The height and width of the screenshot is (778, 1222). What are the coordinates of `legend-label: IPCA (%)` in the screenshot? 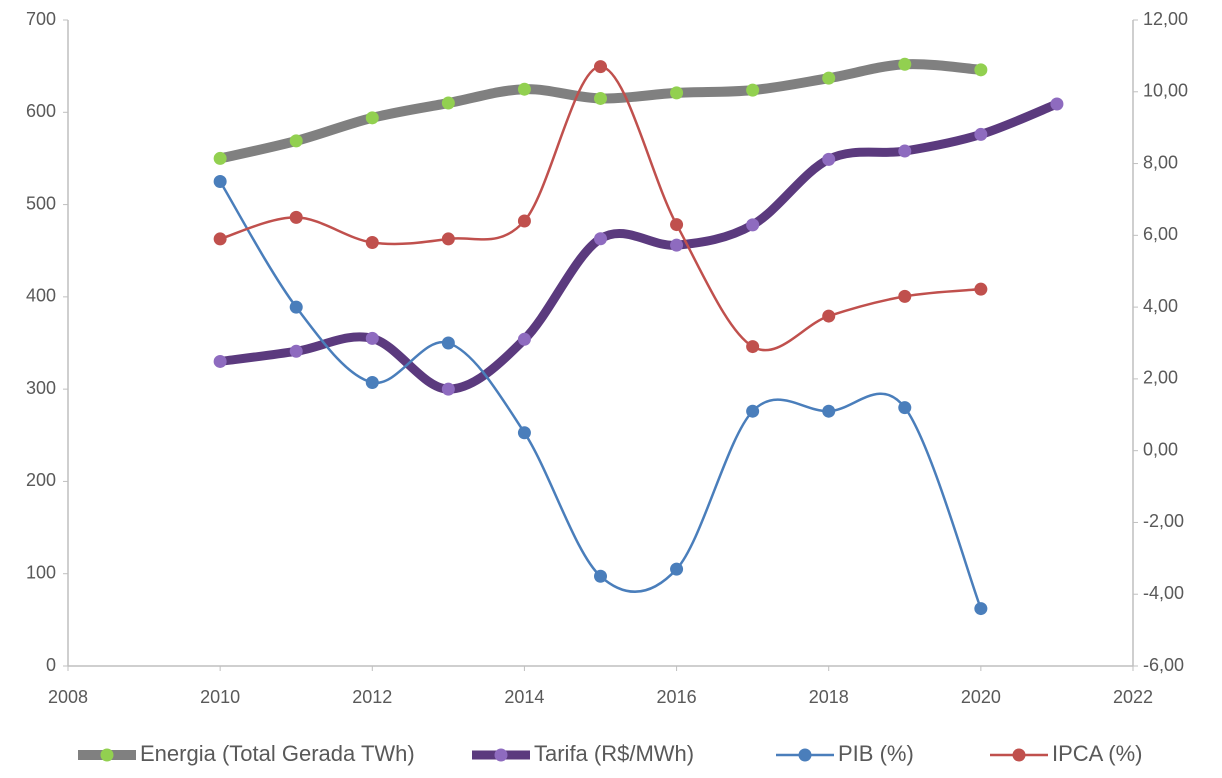 It's located at (1097, 753).